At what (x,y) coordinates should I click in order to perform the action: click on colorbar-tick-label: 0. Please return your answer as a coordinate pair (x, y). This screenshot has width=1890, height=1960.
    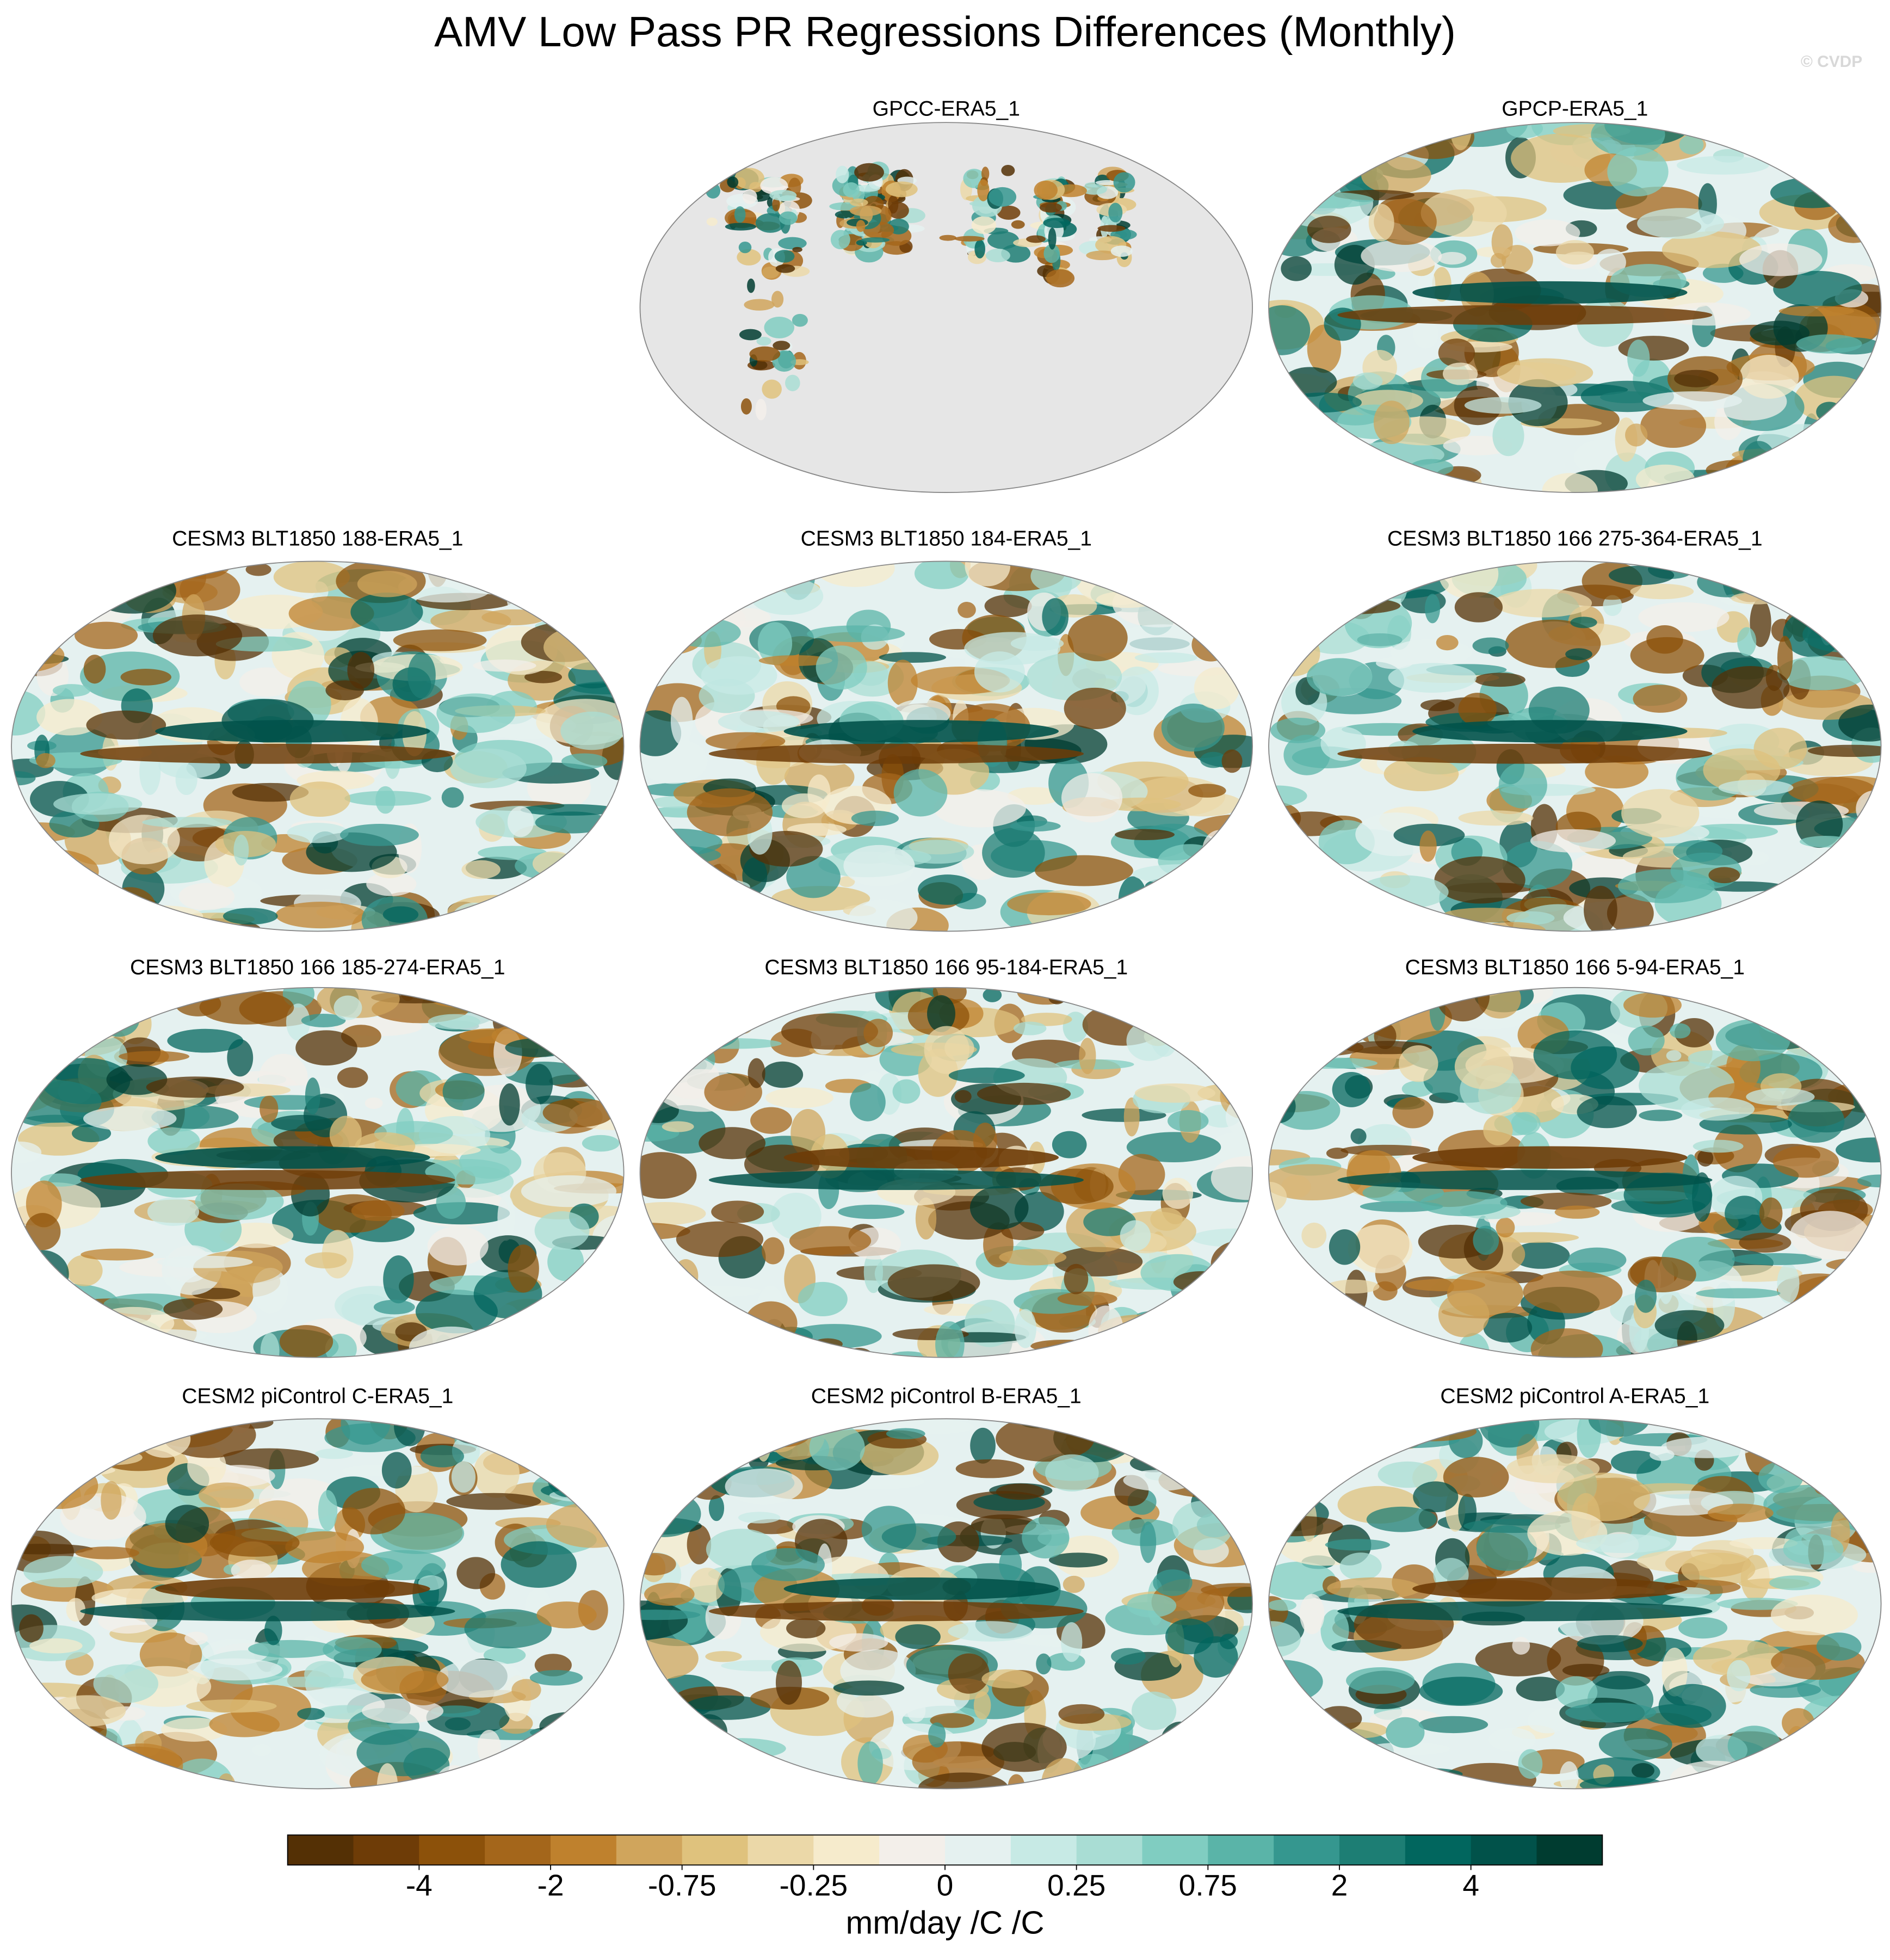
    Looking at the image, I should click on (945, 1885).